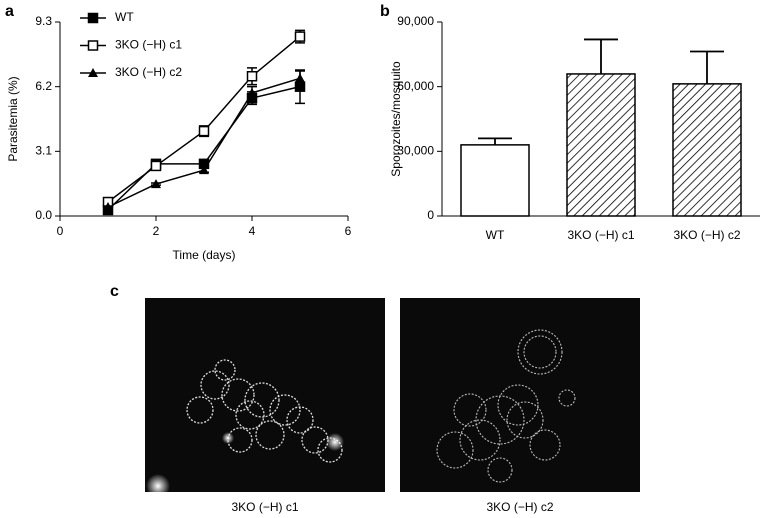 The image size is (762, 518). Describe the element at coordinates (156, 231) in the screenshot. I see `x-tick-label: 2` at that location.